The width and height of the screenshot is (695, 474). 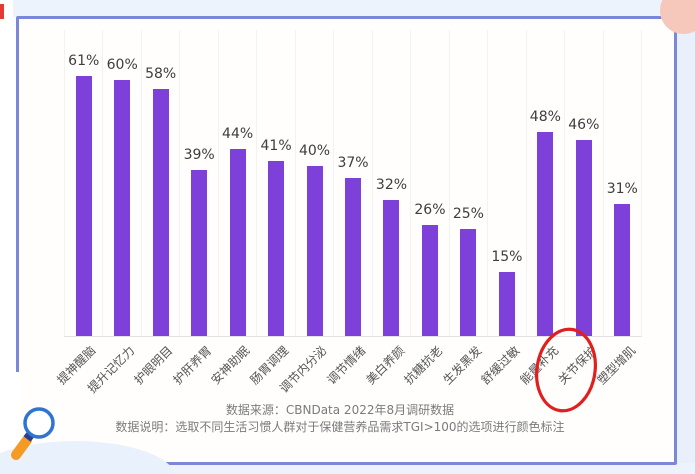 What do you see at coordinates (33, 433) in the screenshot?
I see `magnifier-icon` at bounding box center [33, 433].